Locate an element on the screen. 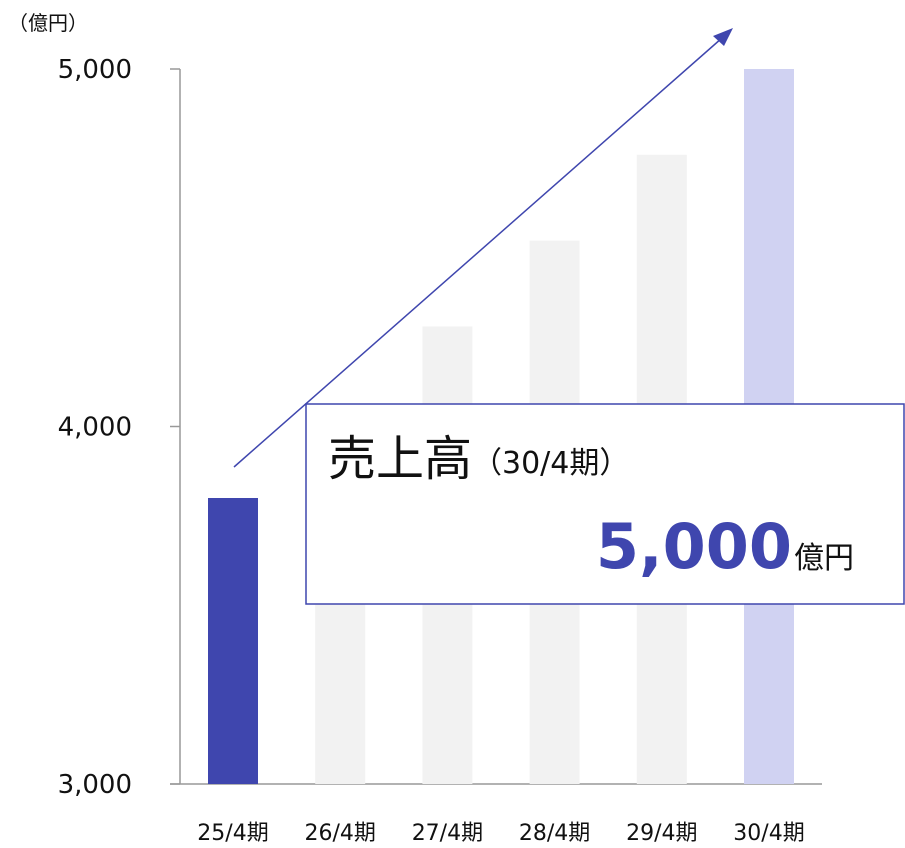 The height and width of the screenshot is (848, 905). y-tick-label: 3,000 is located at coordinates (95, 785).